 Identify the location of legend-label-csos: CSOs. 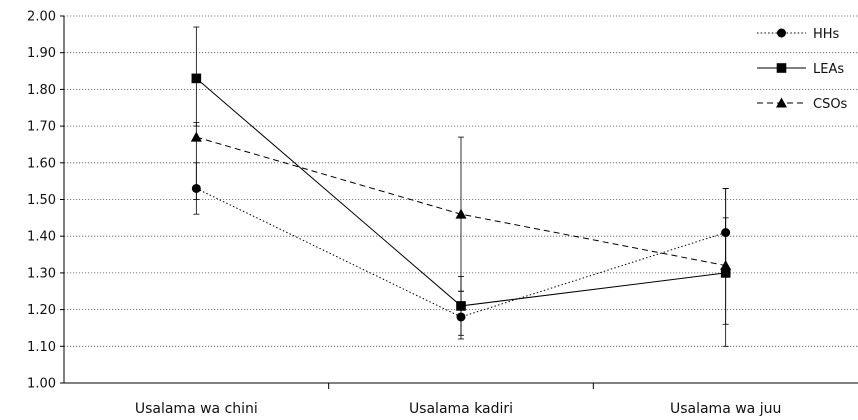
(830, 104).